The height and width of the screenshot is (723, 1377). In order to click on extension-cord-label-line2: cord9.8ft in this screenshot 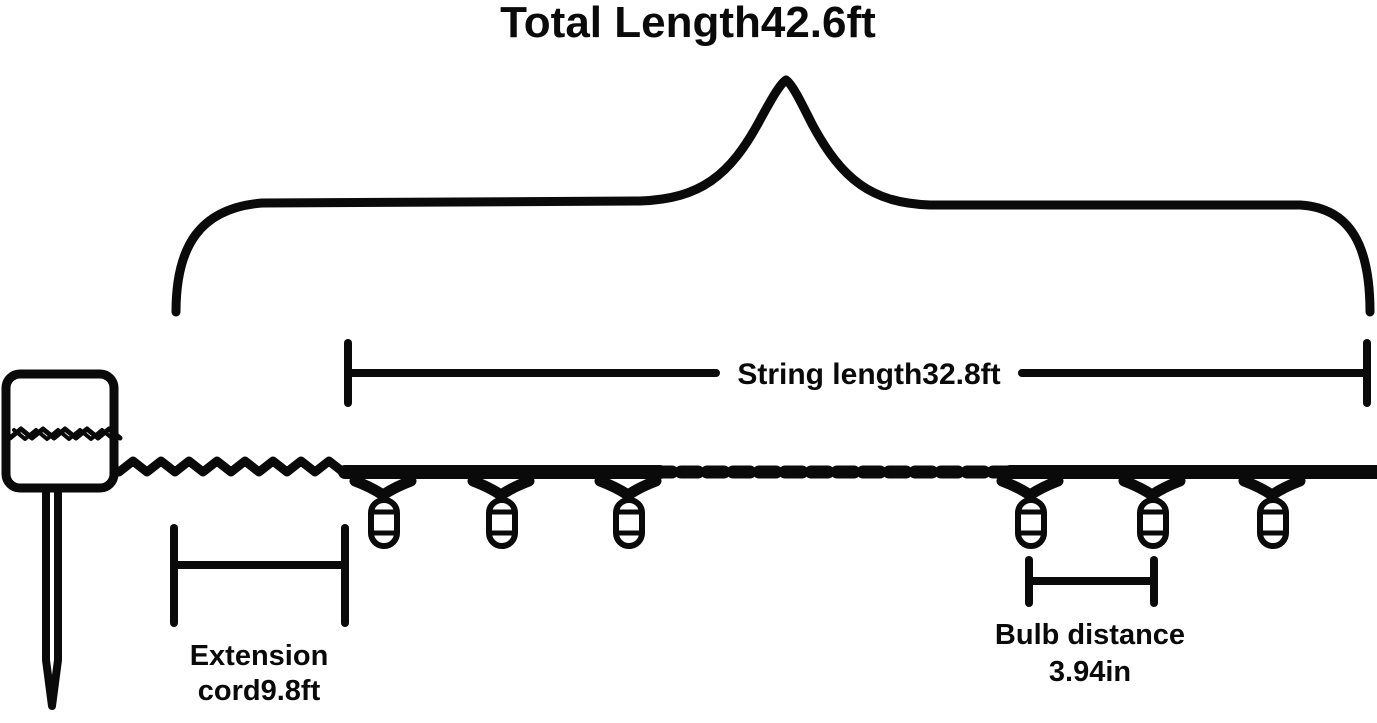, I will do `click(259, 691)`.